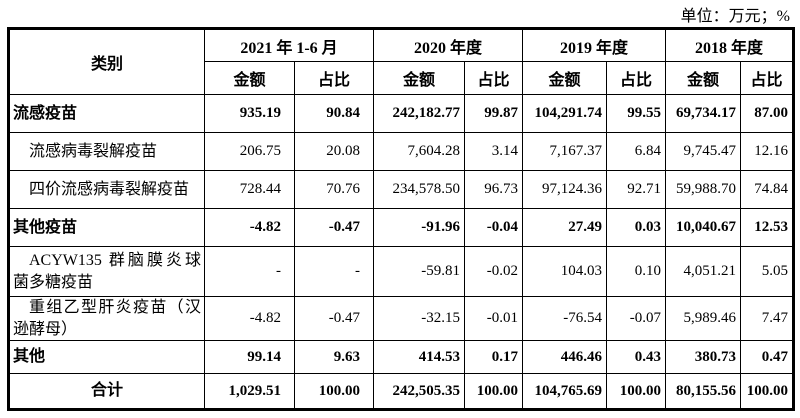 The width and height of the screenshot is (800, 418). I want to click on value-cell: 414.53, so click(419, 357).